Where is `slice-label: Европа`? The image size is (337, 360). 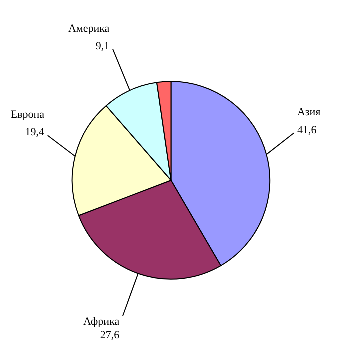 slice-label: Европа is located at coordinates (27, 114).